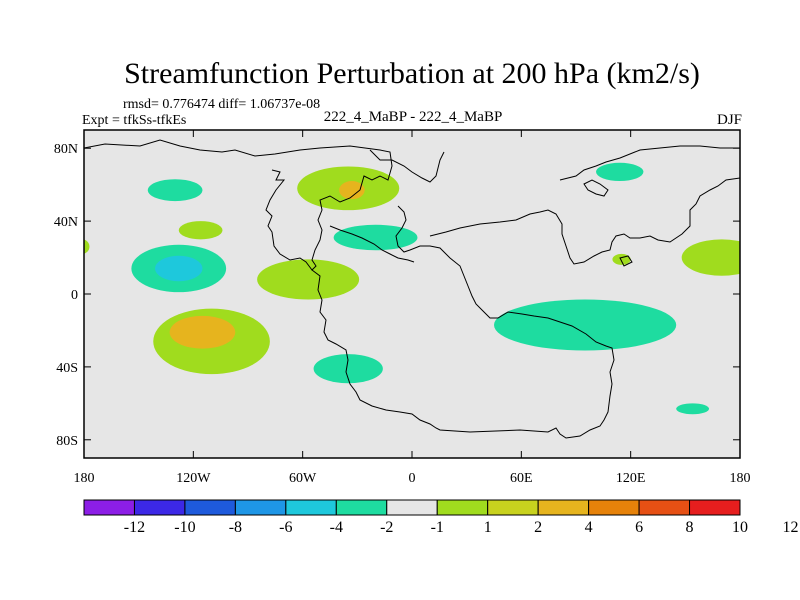 This screenshot has width=800, height=600. What do you see at coordinates (235, 527) in the screenshot?
I see `colorbar-label-2: -8` at bounding box center [235, 527].